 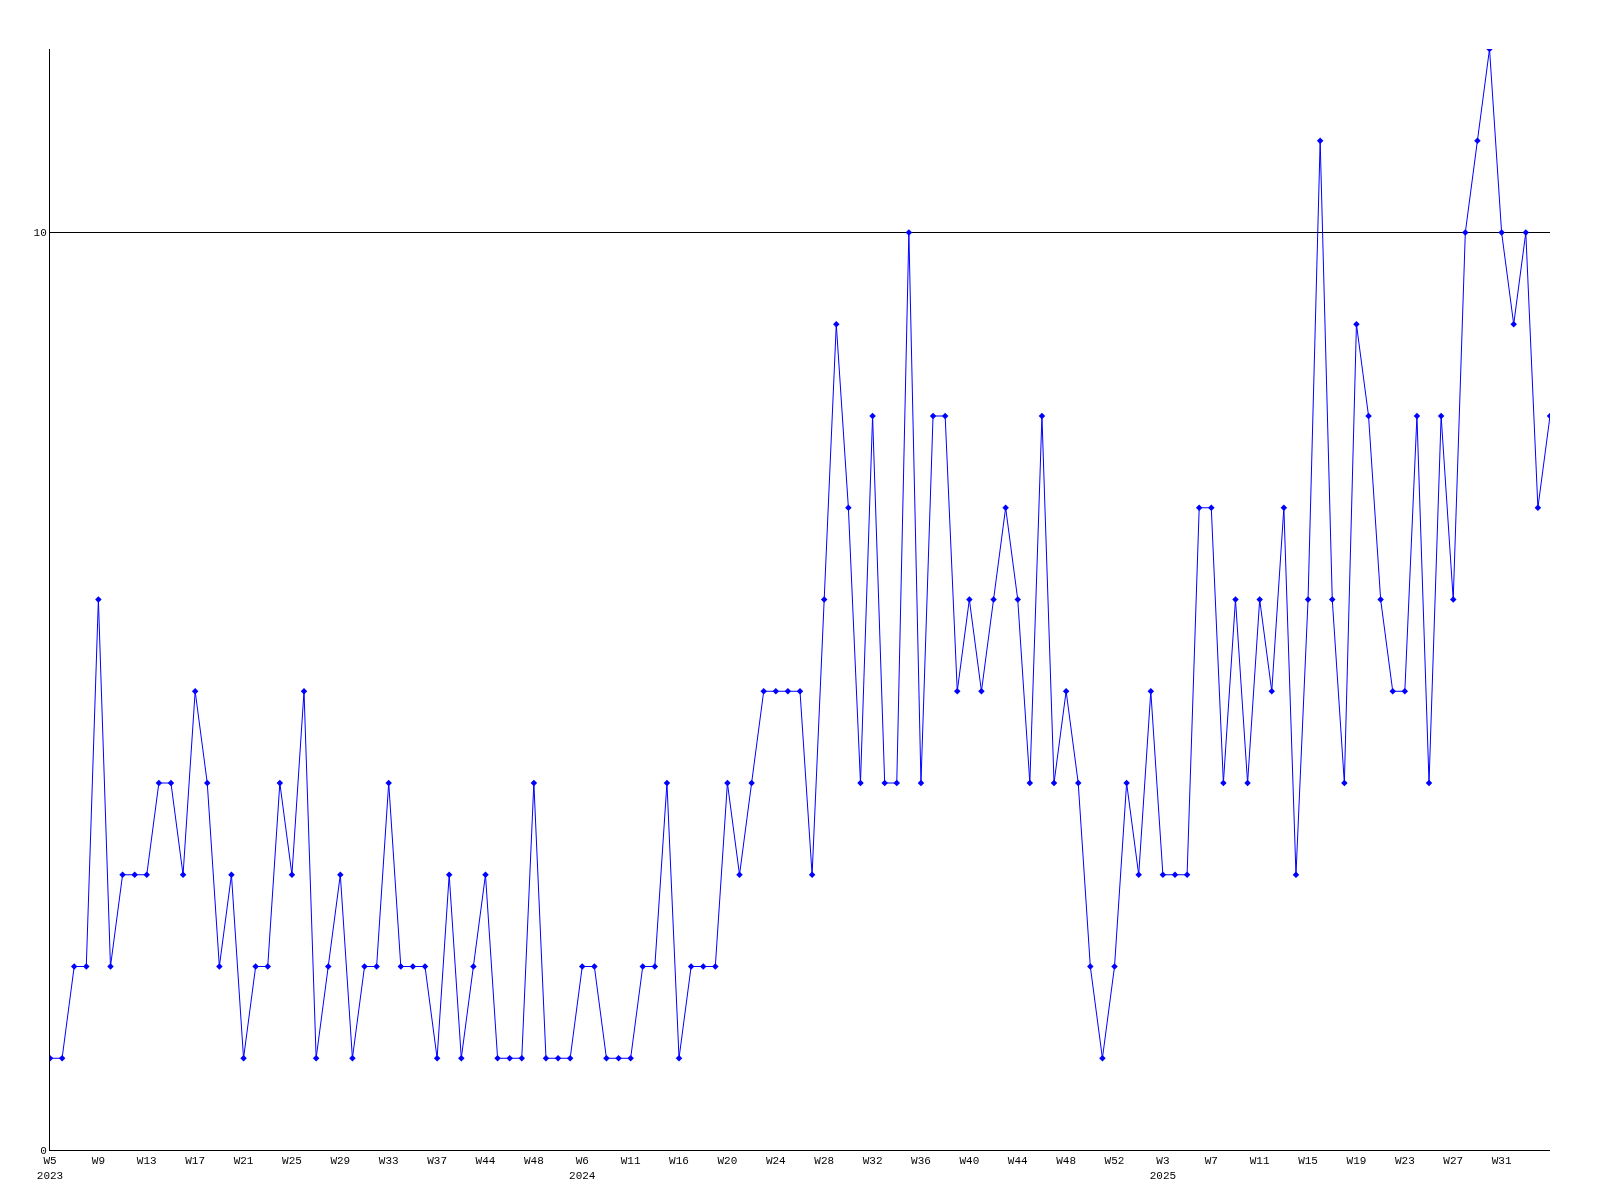 What do you see at coordinates (98, 1161) in the screenshot?
I see `x-tick-label: W9` at bounding box center [98, 1161].